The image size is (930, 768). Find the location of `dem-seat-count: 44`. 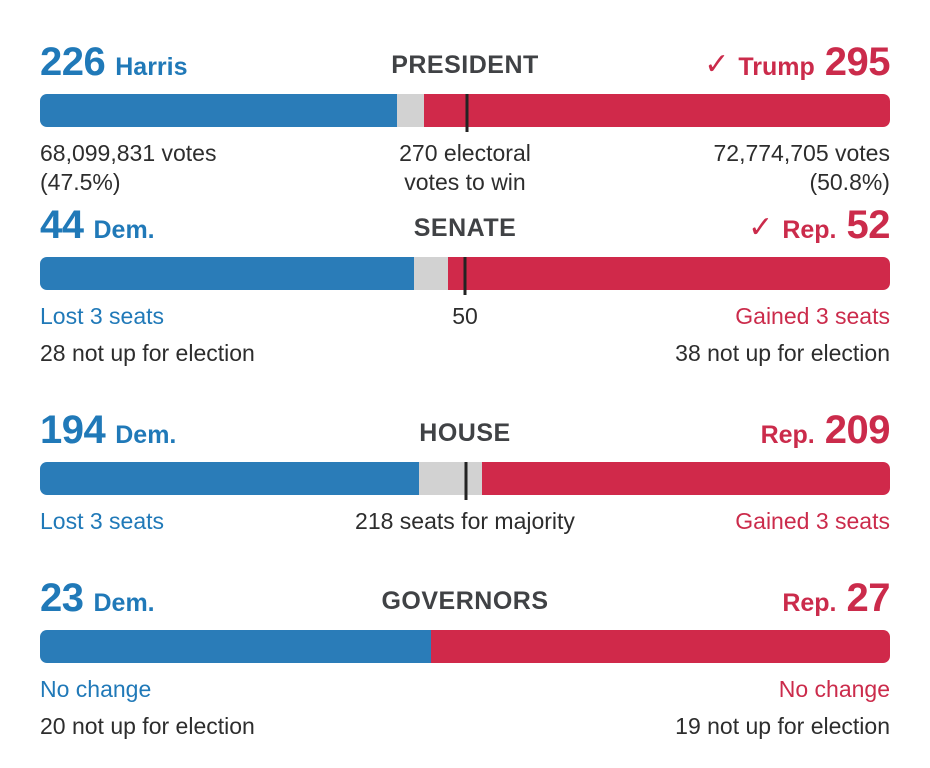

dem-seat-count: 44 is located at coordinates (62, 225).